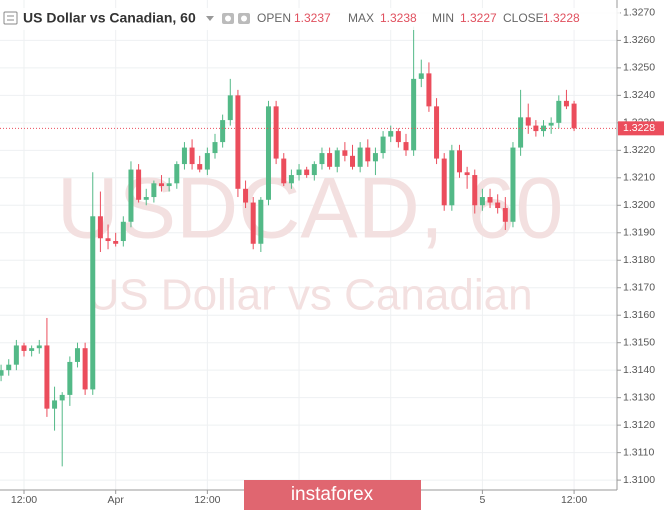 The image size is (665, 510). I want to click on banner, so click(332, 495).